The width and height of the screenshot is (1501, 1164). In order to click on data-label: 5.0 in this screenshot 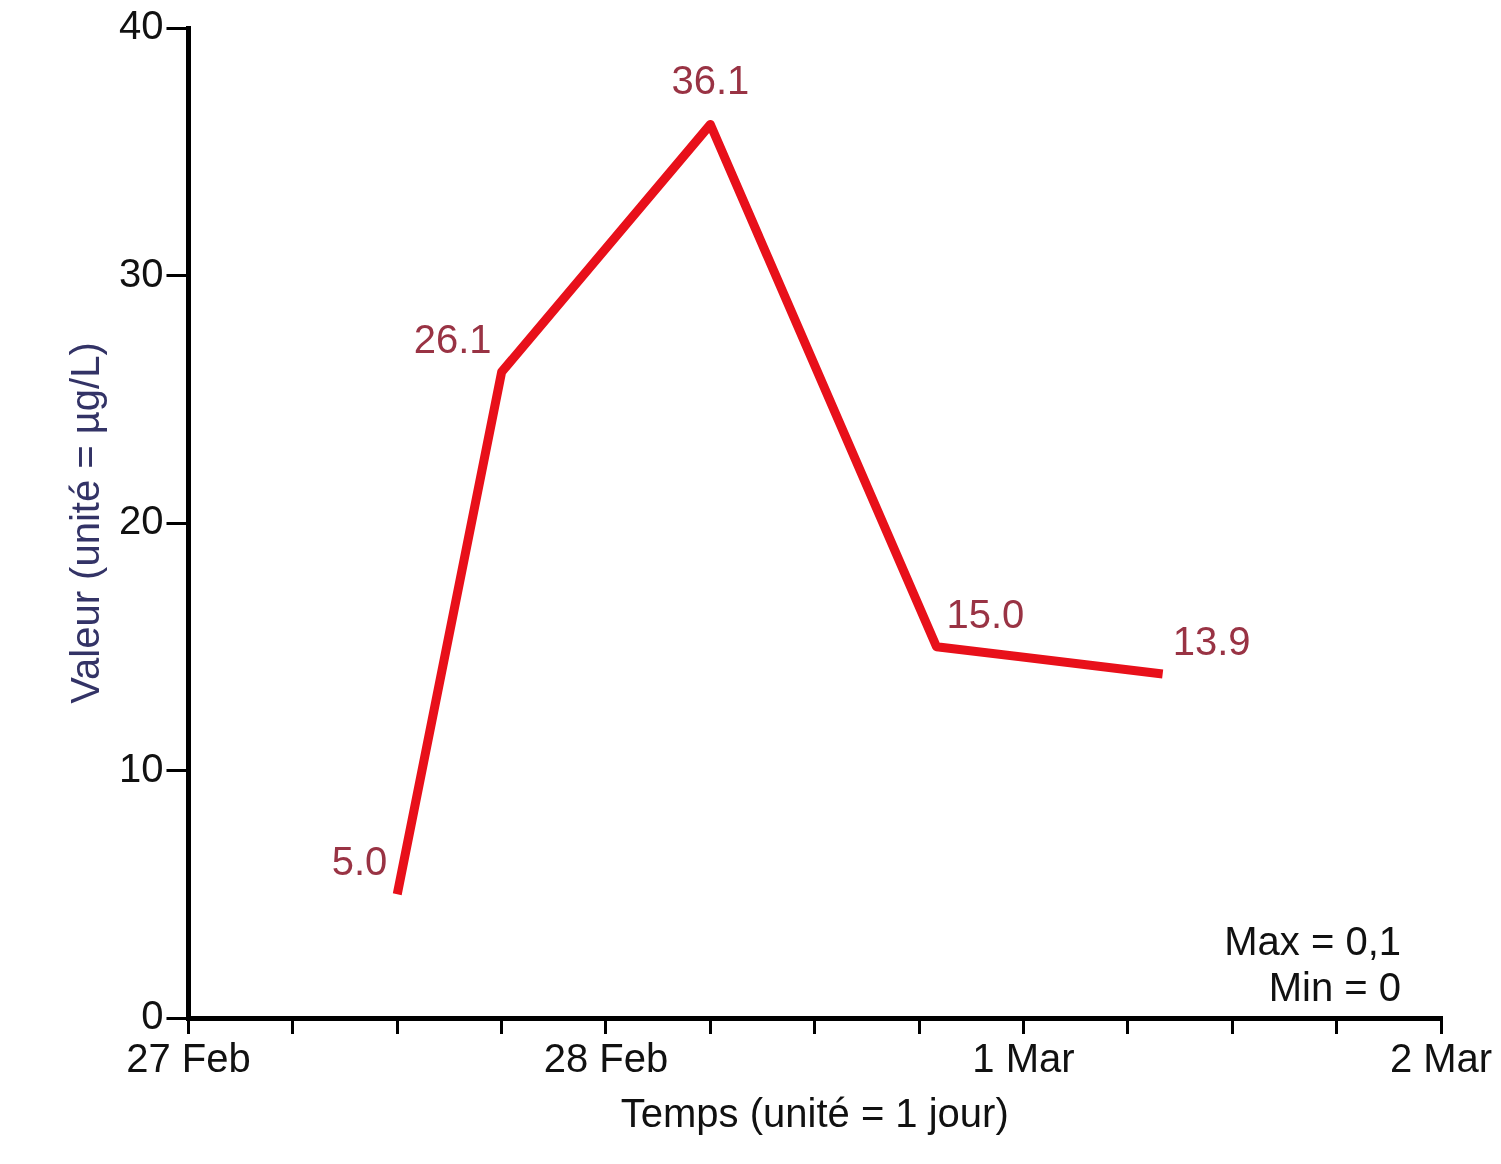, I will do `click(359, 861)`.